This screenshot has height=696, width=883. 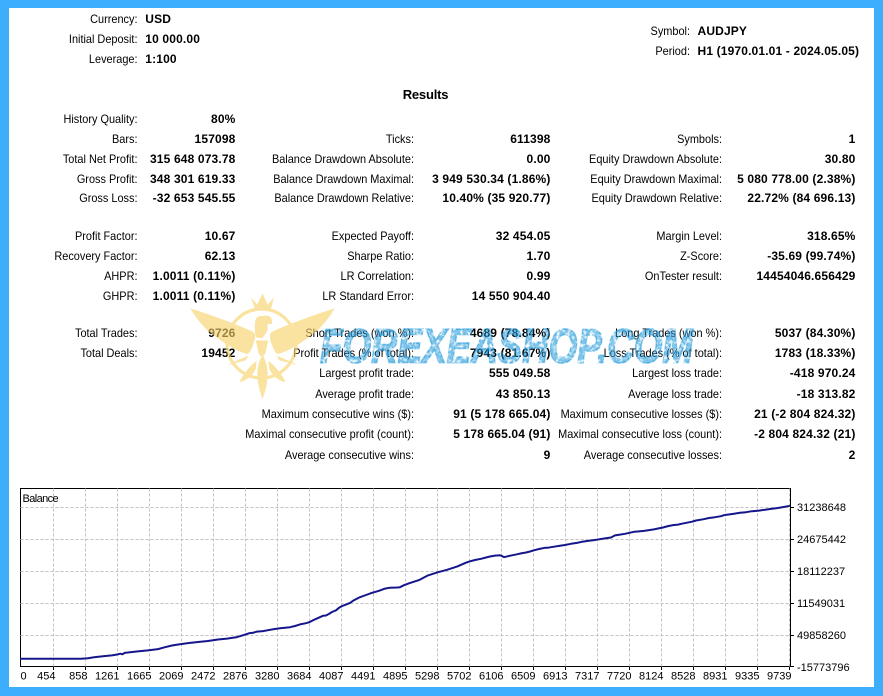 I want to click on svg-text: 858, so click(x=78, y=677).